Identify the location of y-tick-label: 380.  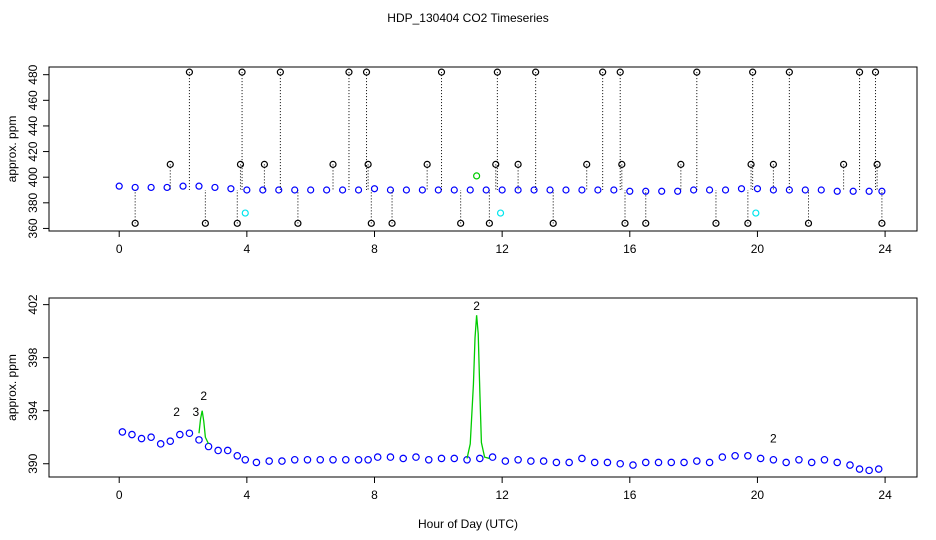
(33, 202).